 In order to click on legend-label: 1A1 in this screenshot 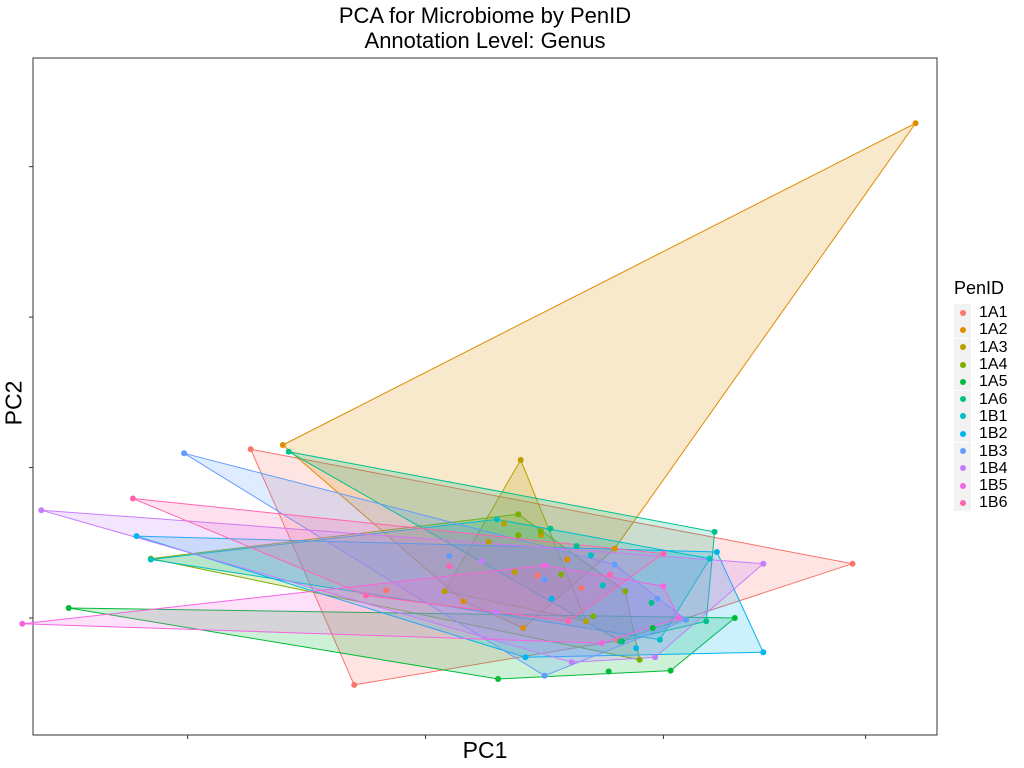, I will do `click(993, 313)`.